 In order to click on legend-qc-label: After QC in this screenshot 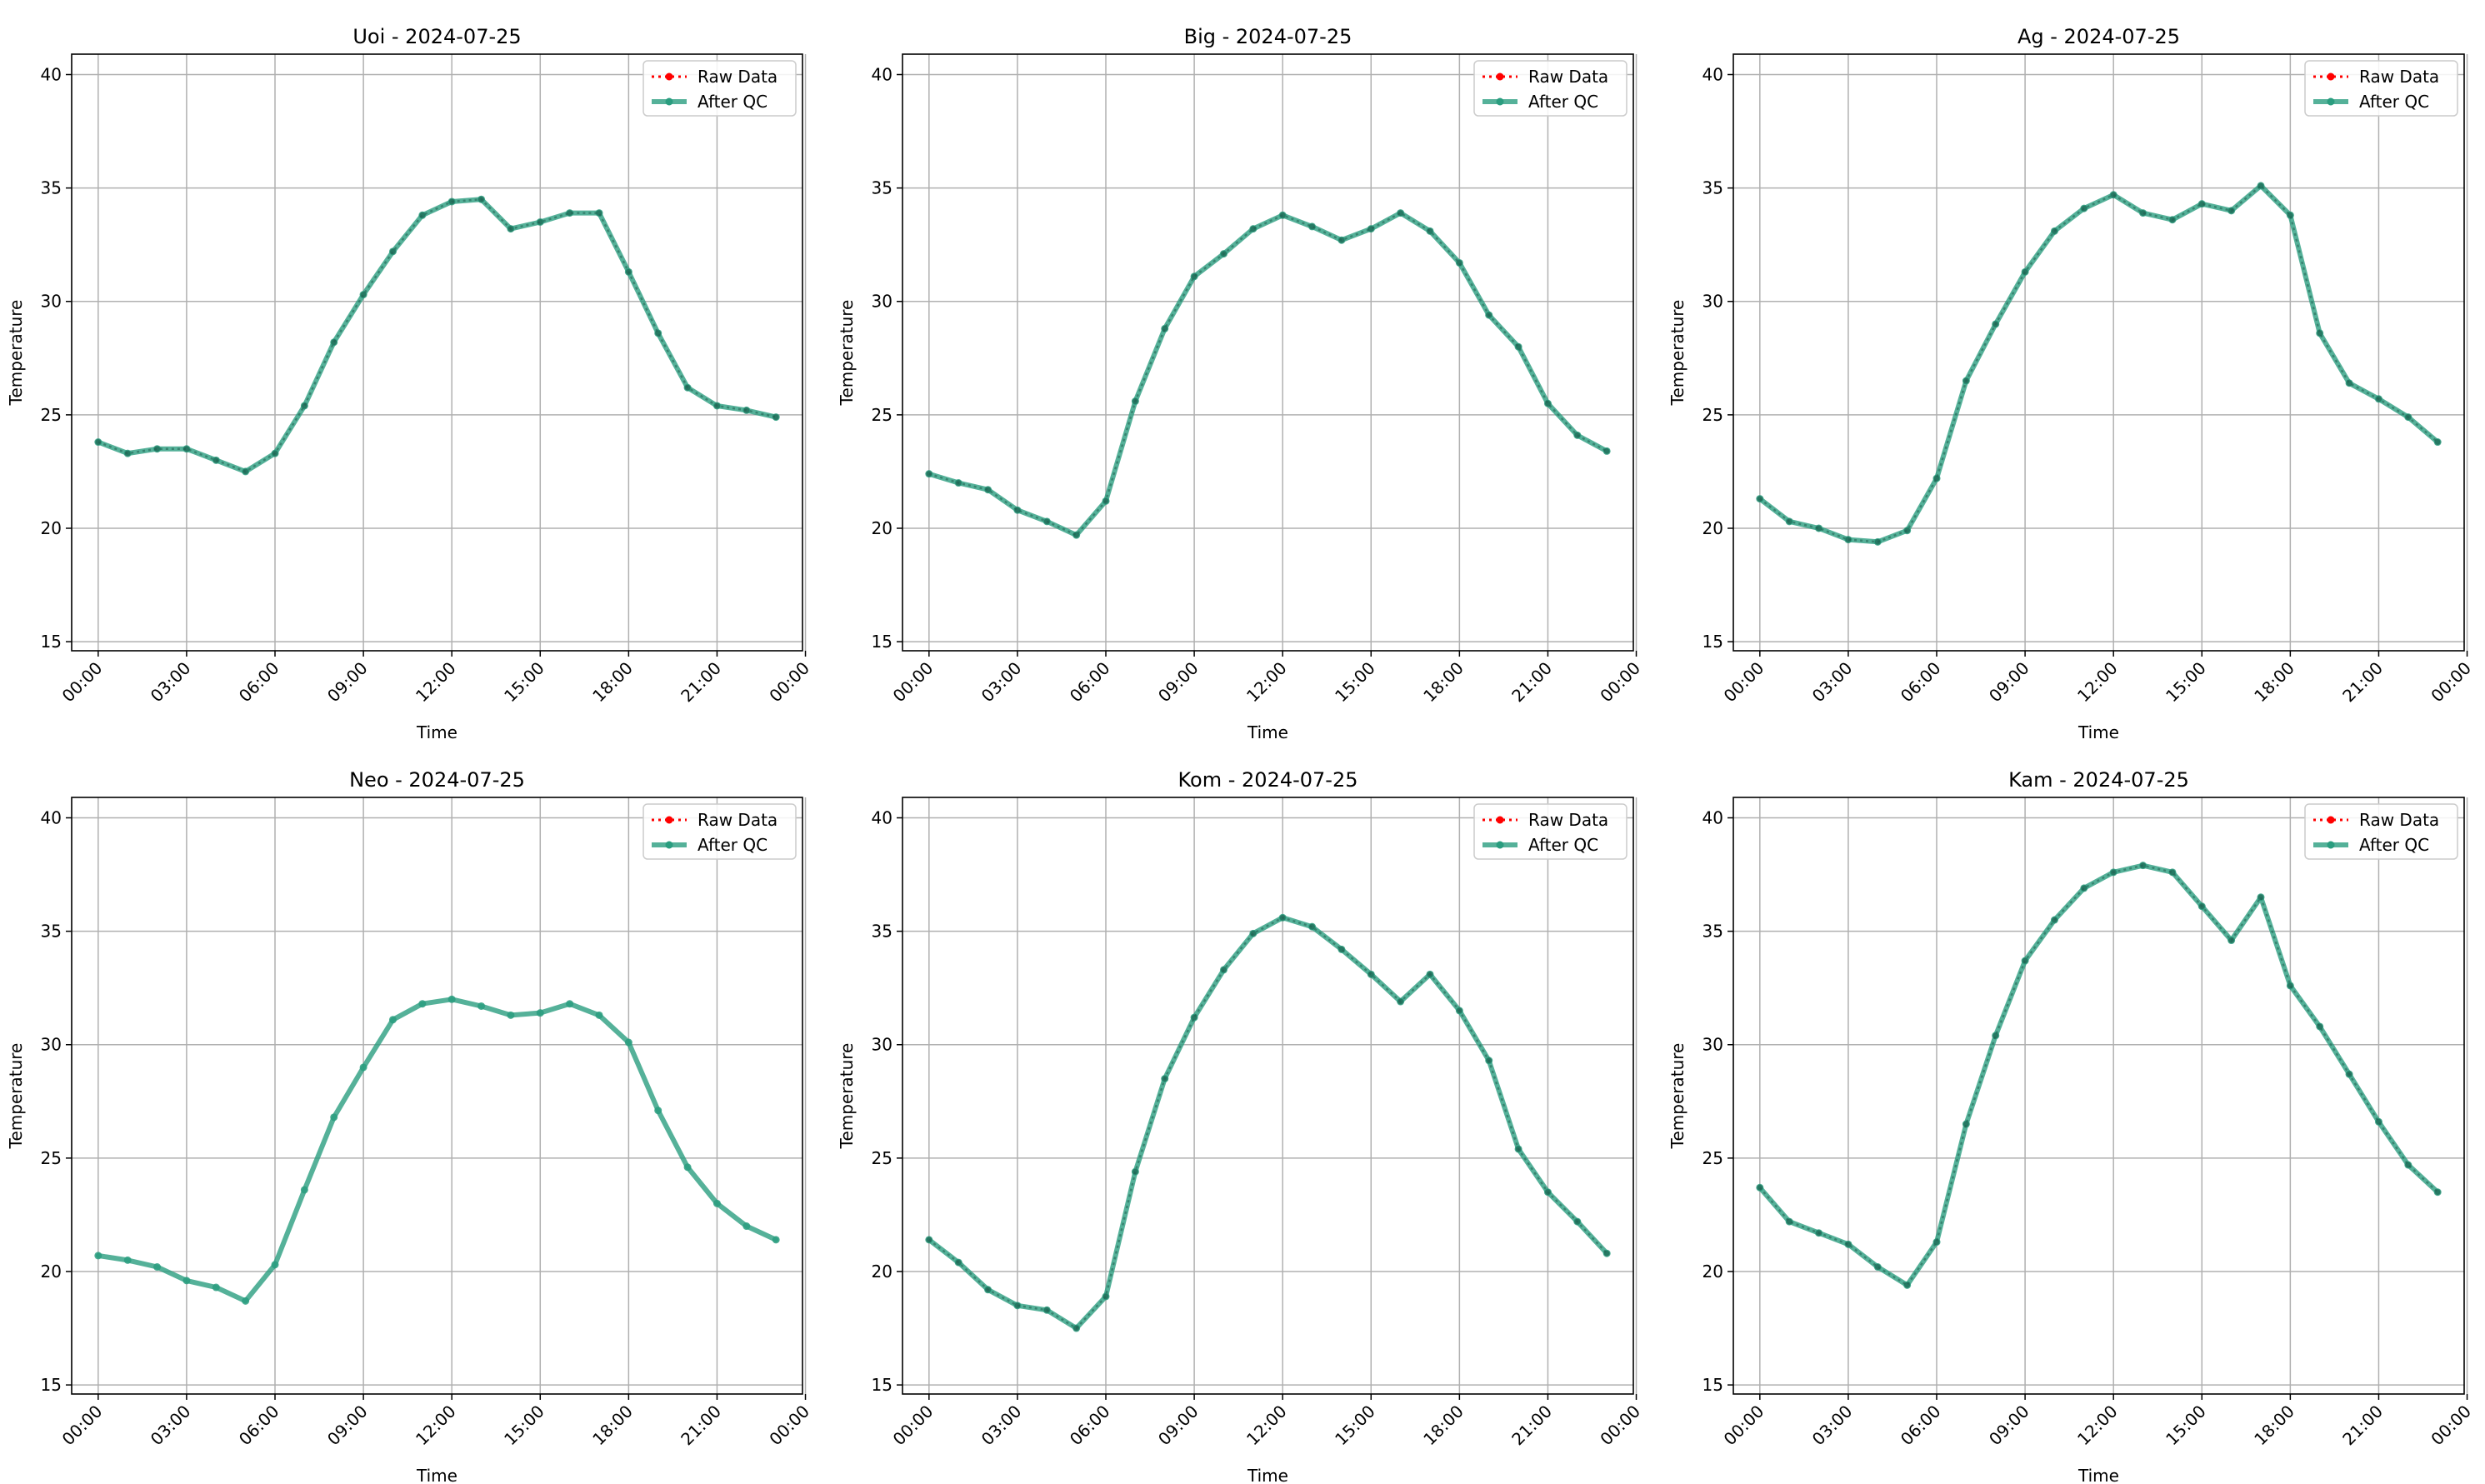, I will do `click(2394, 102)`.